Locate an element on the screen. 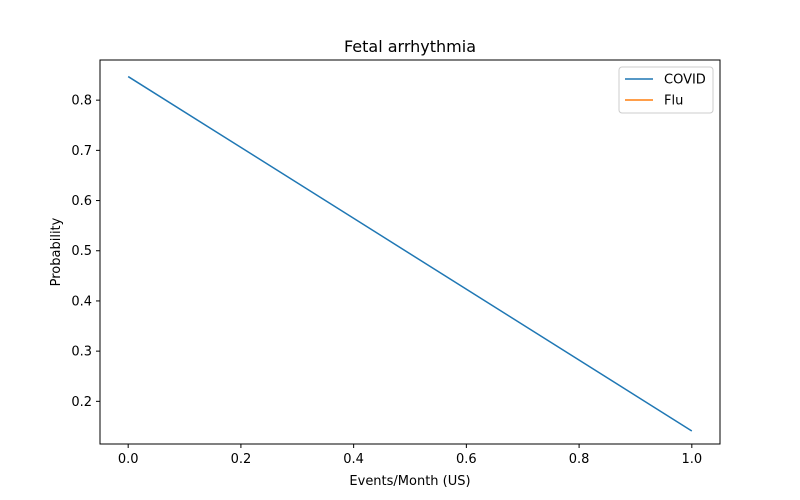 This screenshot has width=800, height=500. y-tick-label: 0.4 is located at coordinates (81, 301).